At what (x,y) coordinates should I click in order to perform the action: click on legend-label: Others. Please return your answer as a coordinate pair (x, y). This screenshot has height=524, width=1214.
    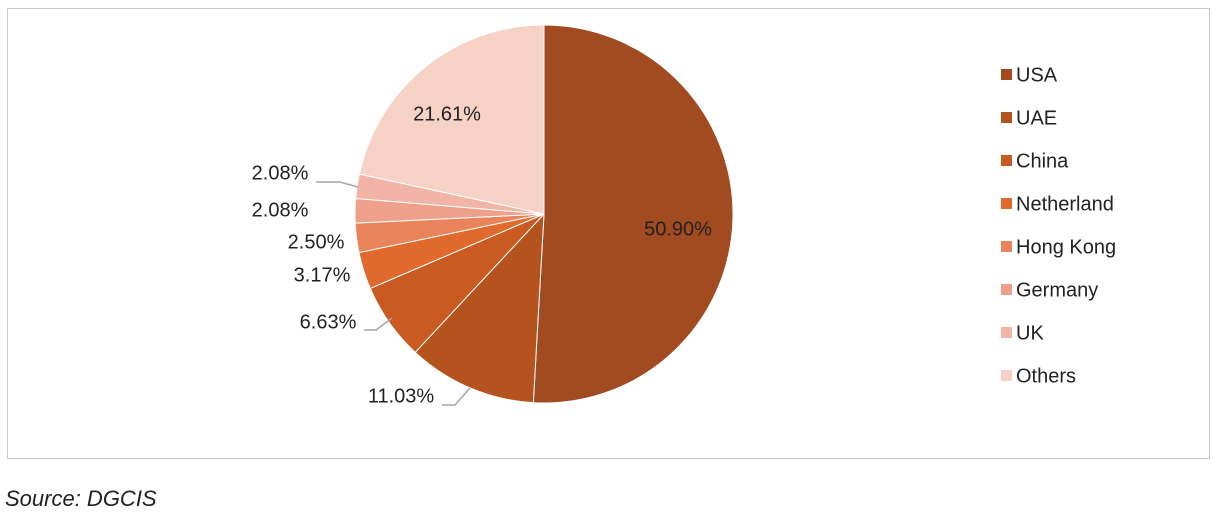
    Looking at the image, I should click on (1046, 376).